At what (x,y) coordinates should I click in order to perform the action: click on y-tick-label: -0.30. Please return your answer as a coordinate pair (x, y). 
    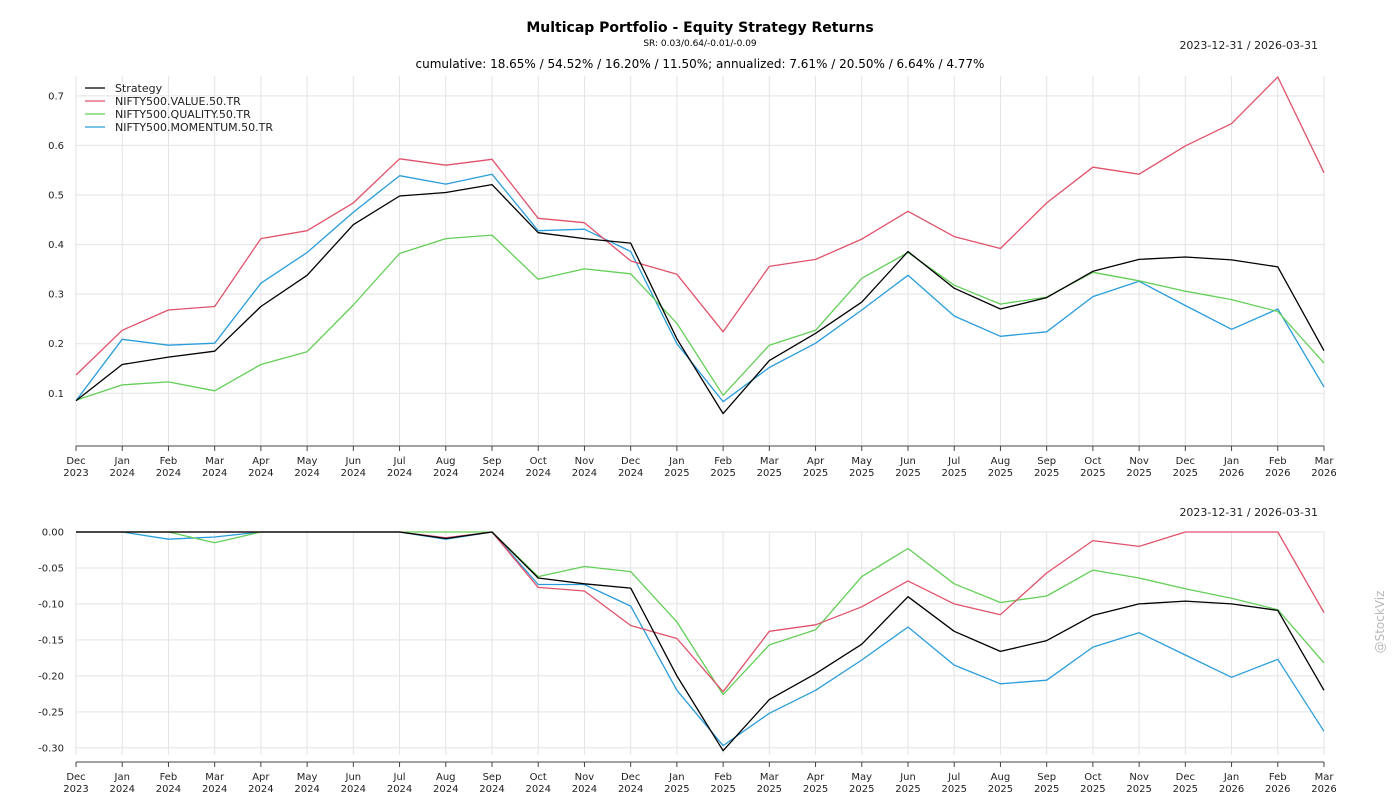
    Looking at the image, I should click on (51, 748).